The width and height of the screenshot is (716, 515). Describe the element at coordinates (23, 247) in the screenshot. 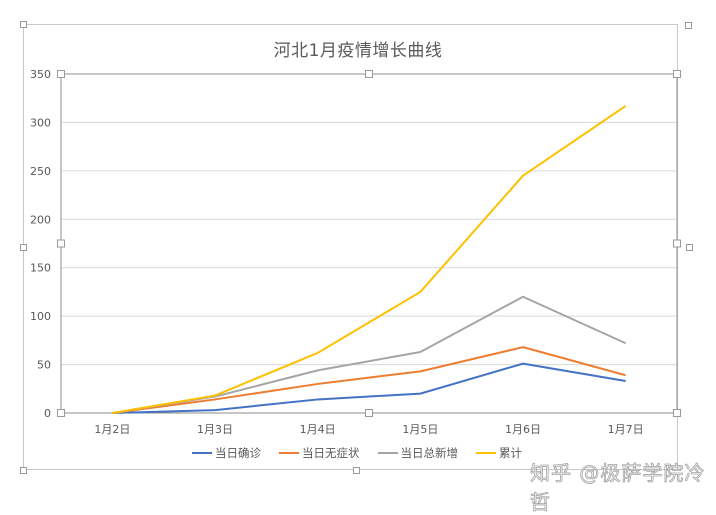

I see `chart-resize-handle-left` at that location.